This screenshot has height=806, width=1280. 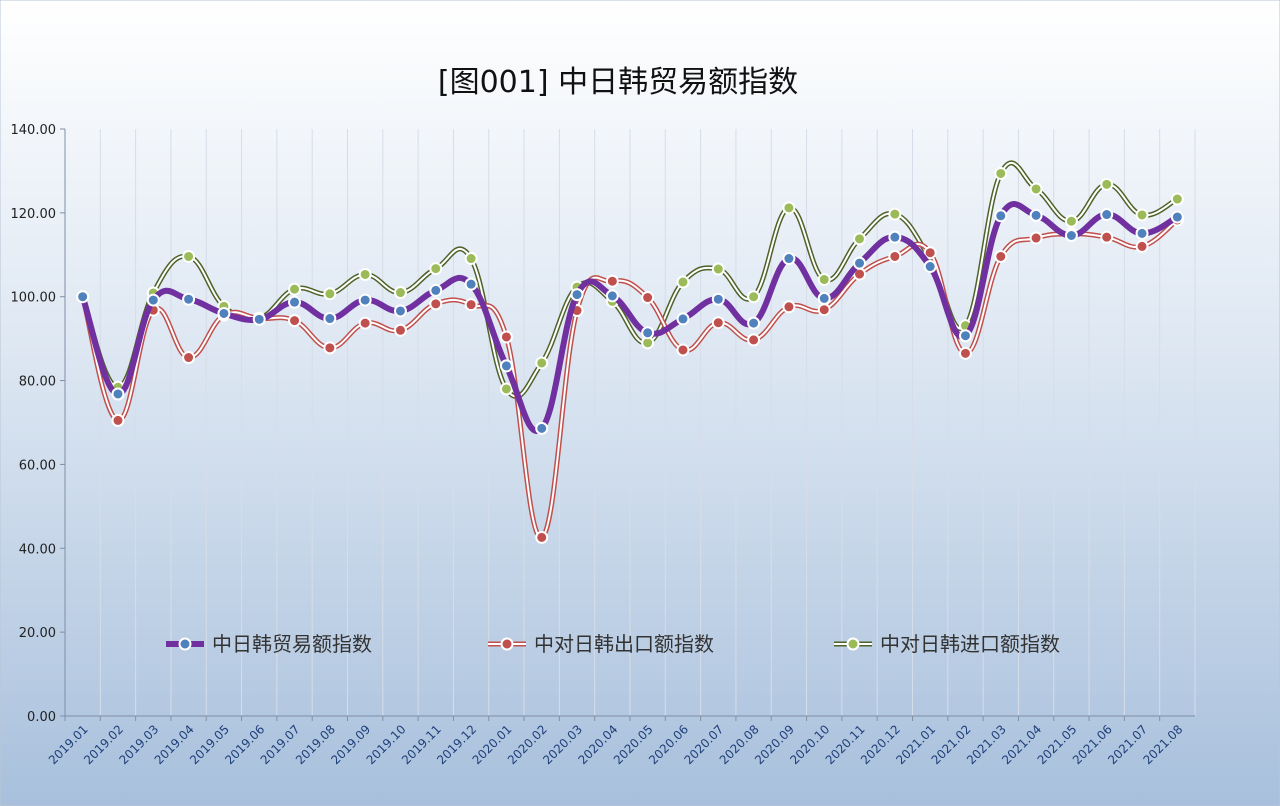 What do you see at coordinates (624, 644) in the screenshot?
I see `legend-label: 中对日韩出口额指数` at bounding box center [624, 644].